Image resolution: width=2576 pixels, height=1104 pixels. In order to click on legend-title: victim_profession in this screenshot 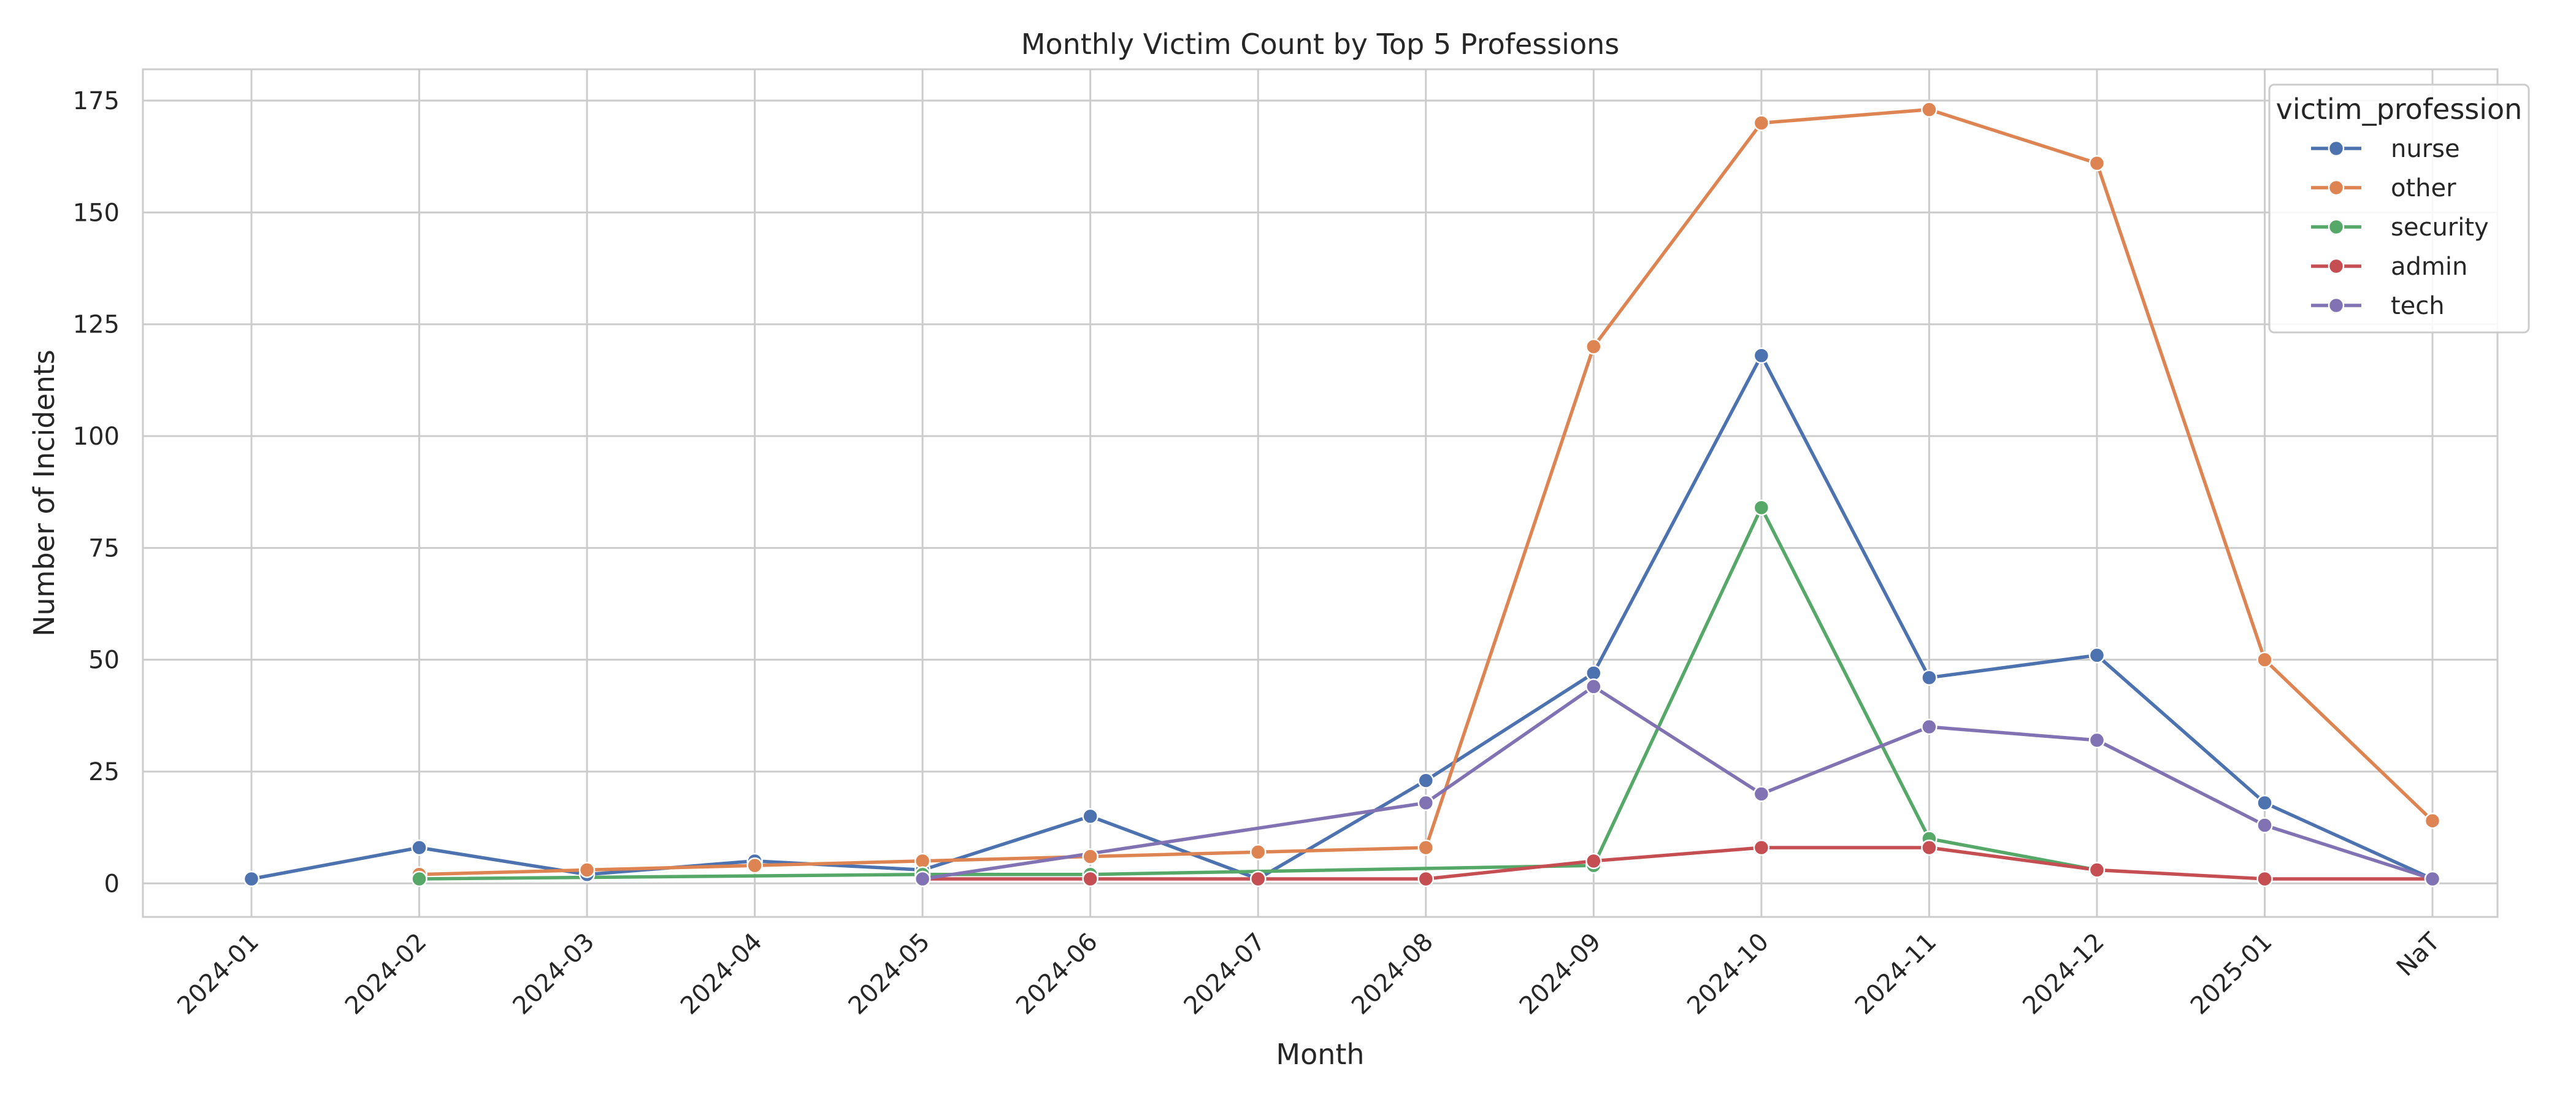, I will do `click(2399, 109)`.